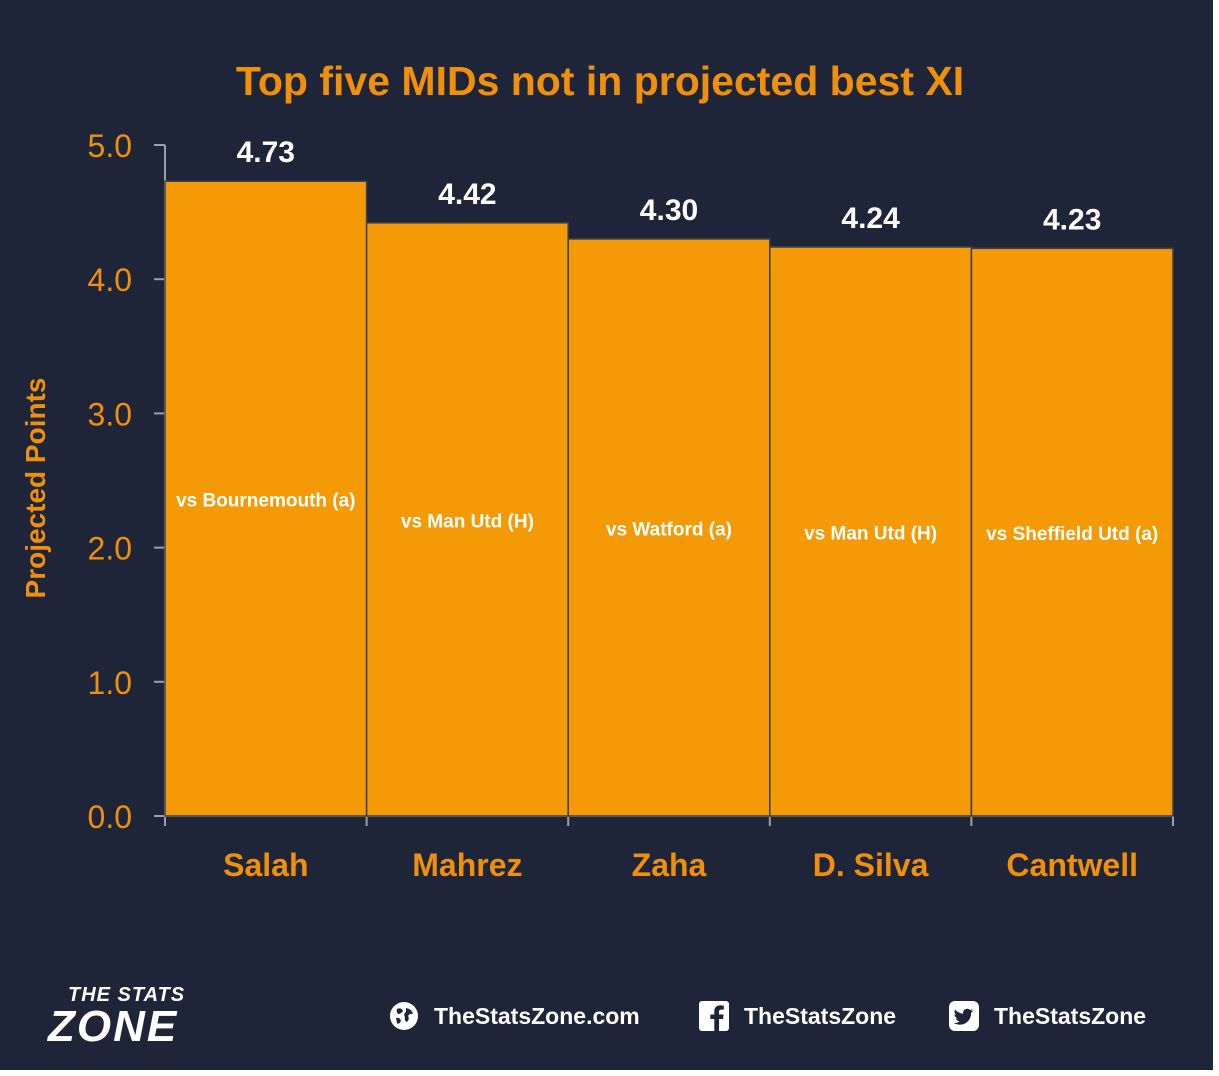 Image resolution: width=1219 pixels, height=1076 pixels. What do you see at coordinates (110, 683) in the screenshot?
I see `y-tick-label: 1.0` at bounding box center [110, 683].